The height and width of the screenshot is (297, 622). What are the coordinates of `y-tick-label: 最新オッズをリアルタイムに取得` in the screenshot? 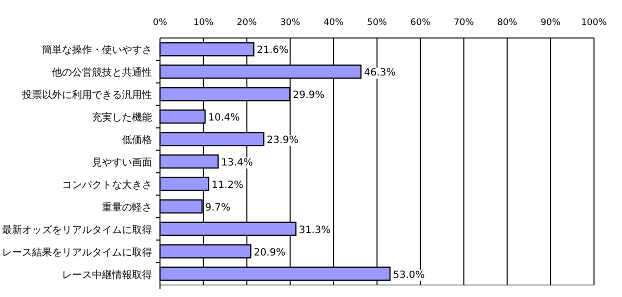 It's located at (77, 230).